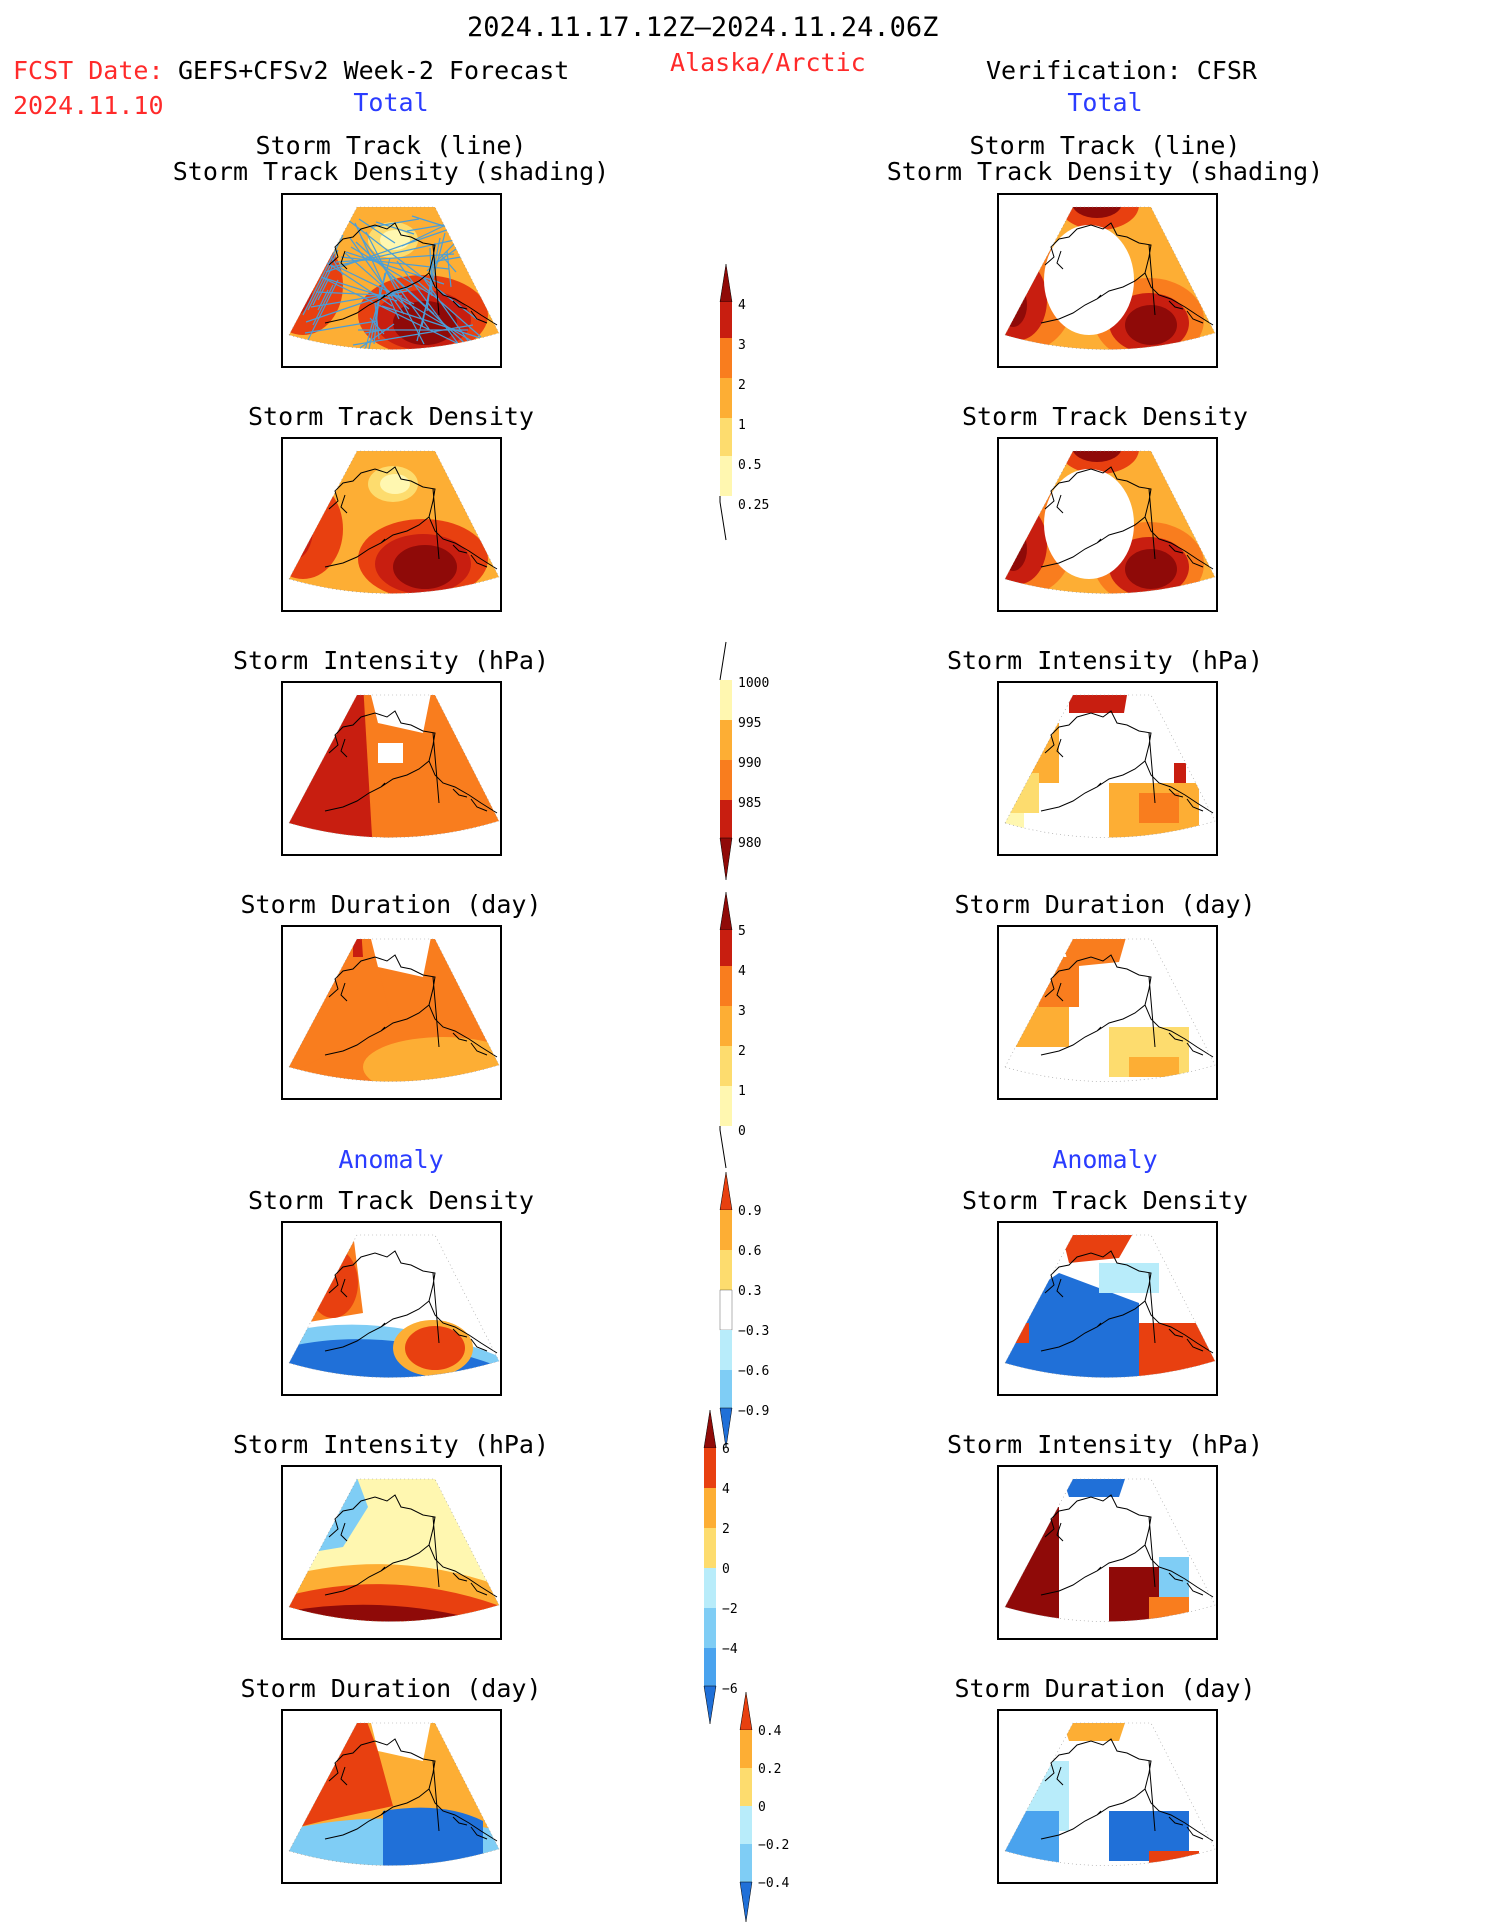 The image size is (1487, 1925). I want to click on map-fcst-anom-density, so click(391, 1308).